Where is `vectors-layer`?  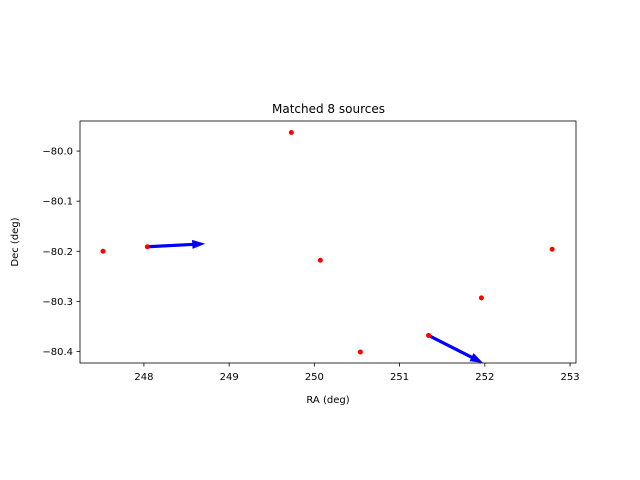
vectors-layer is located at coordinates (315, 301).